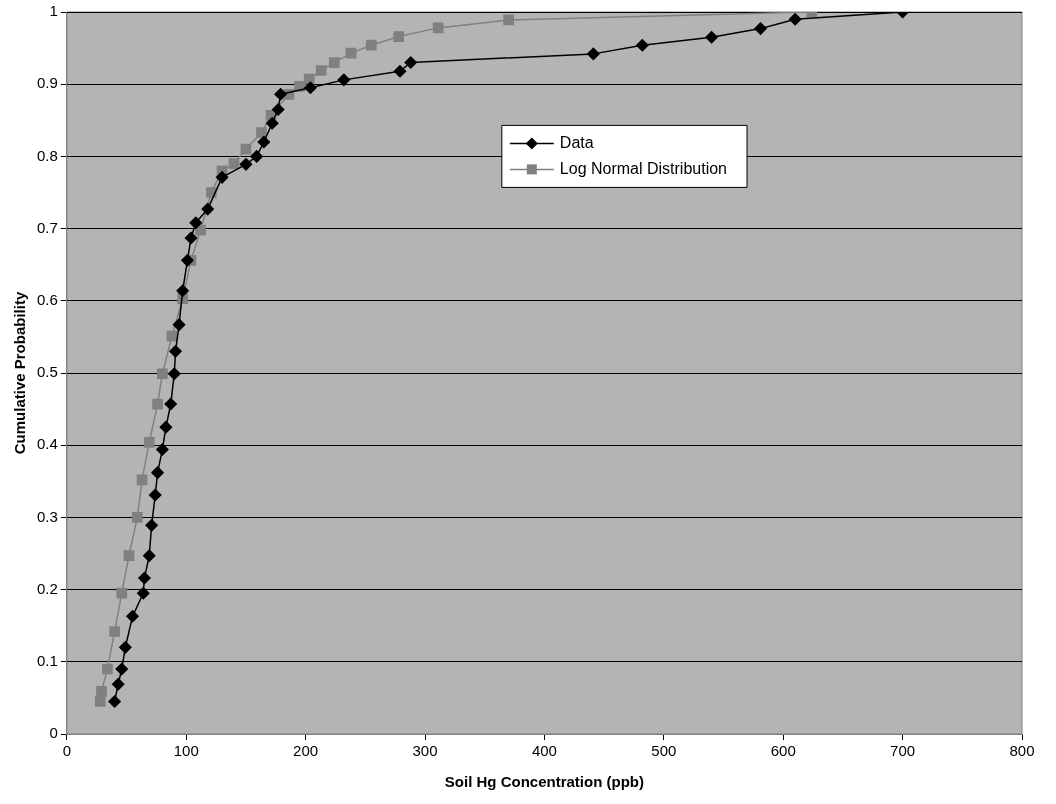  What do you see at coordinates (53, 733) in the screenshot?
I see `y-tick-label: 0` at bounding box center [53, 733].